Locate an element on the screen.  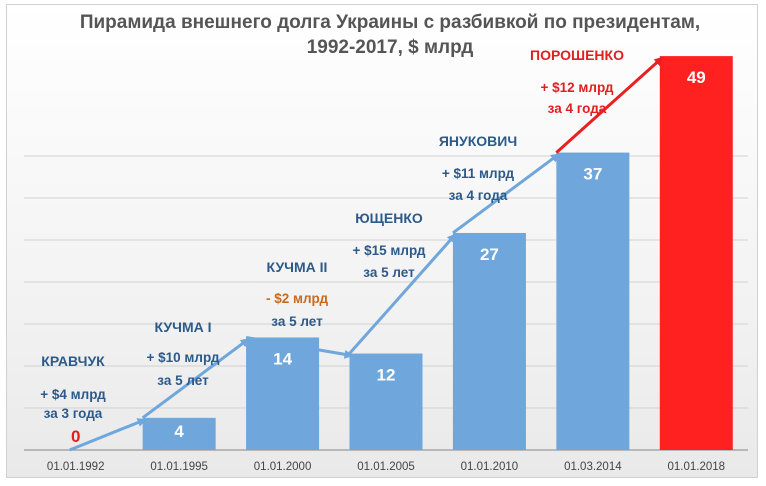
bar-value-label: 12 is located at coordinates (386, 375).